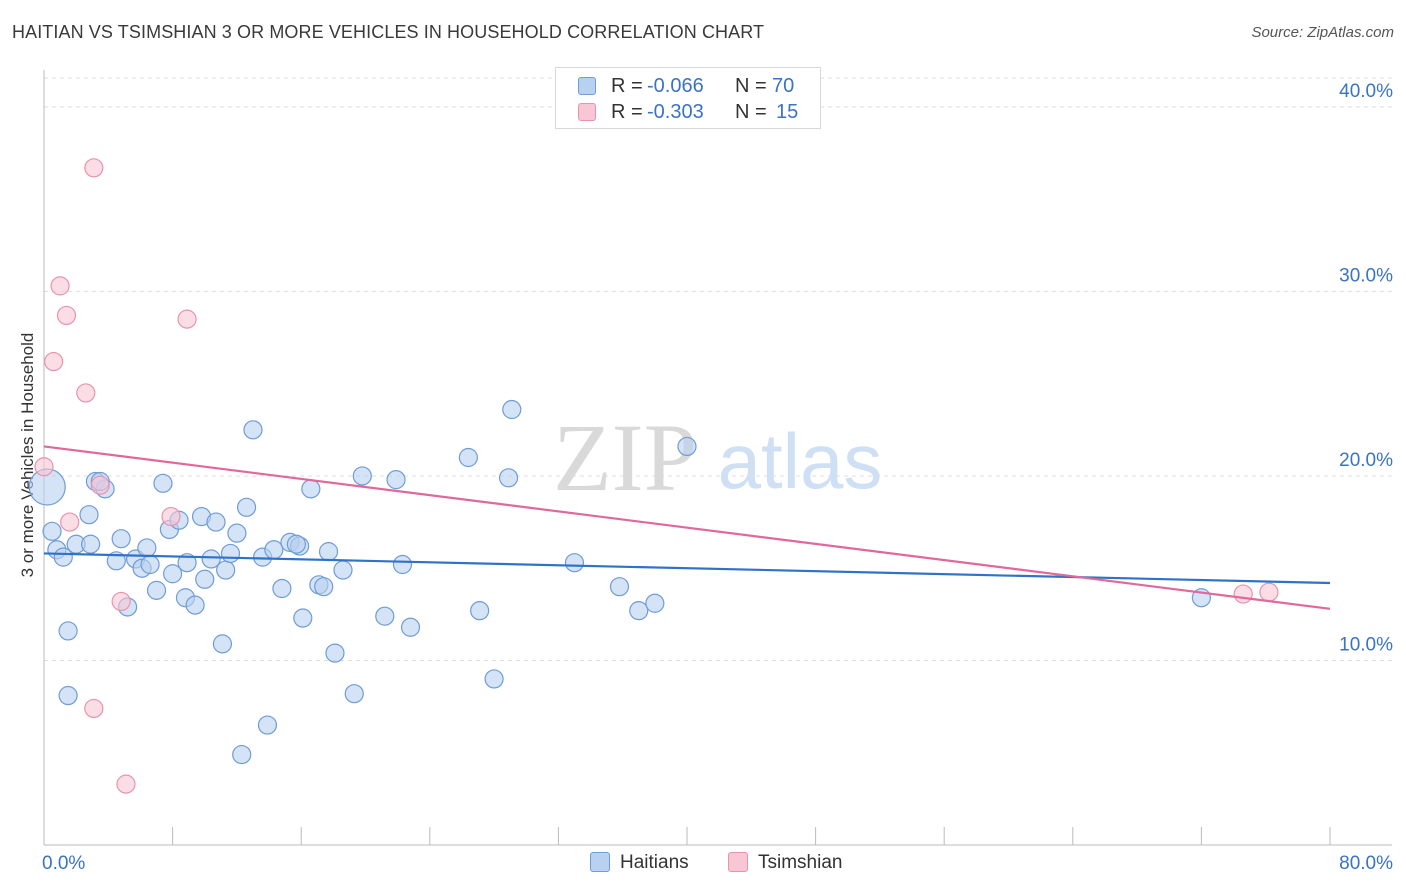 This screenshot has height=892, width=1406. Describe the element at coordinates (1366, 275) in the screenshot. I see `y-tick-label: 30.0%` at that location.